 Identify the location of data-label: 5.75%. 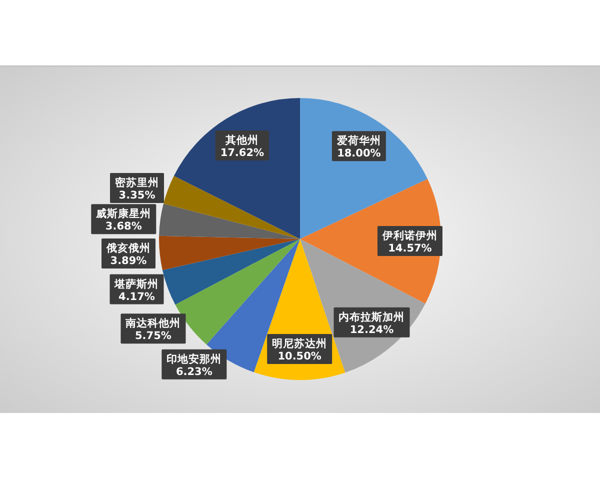
(153, 336).